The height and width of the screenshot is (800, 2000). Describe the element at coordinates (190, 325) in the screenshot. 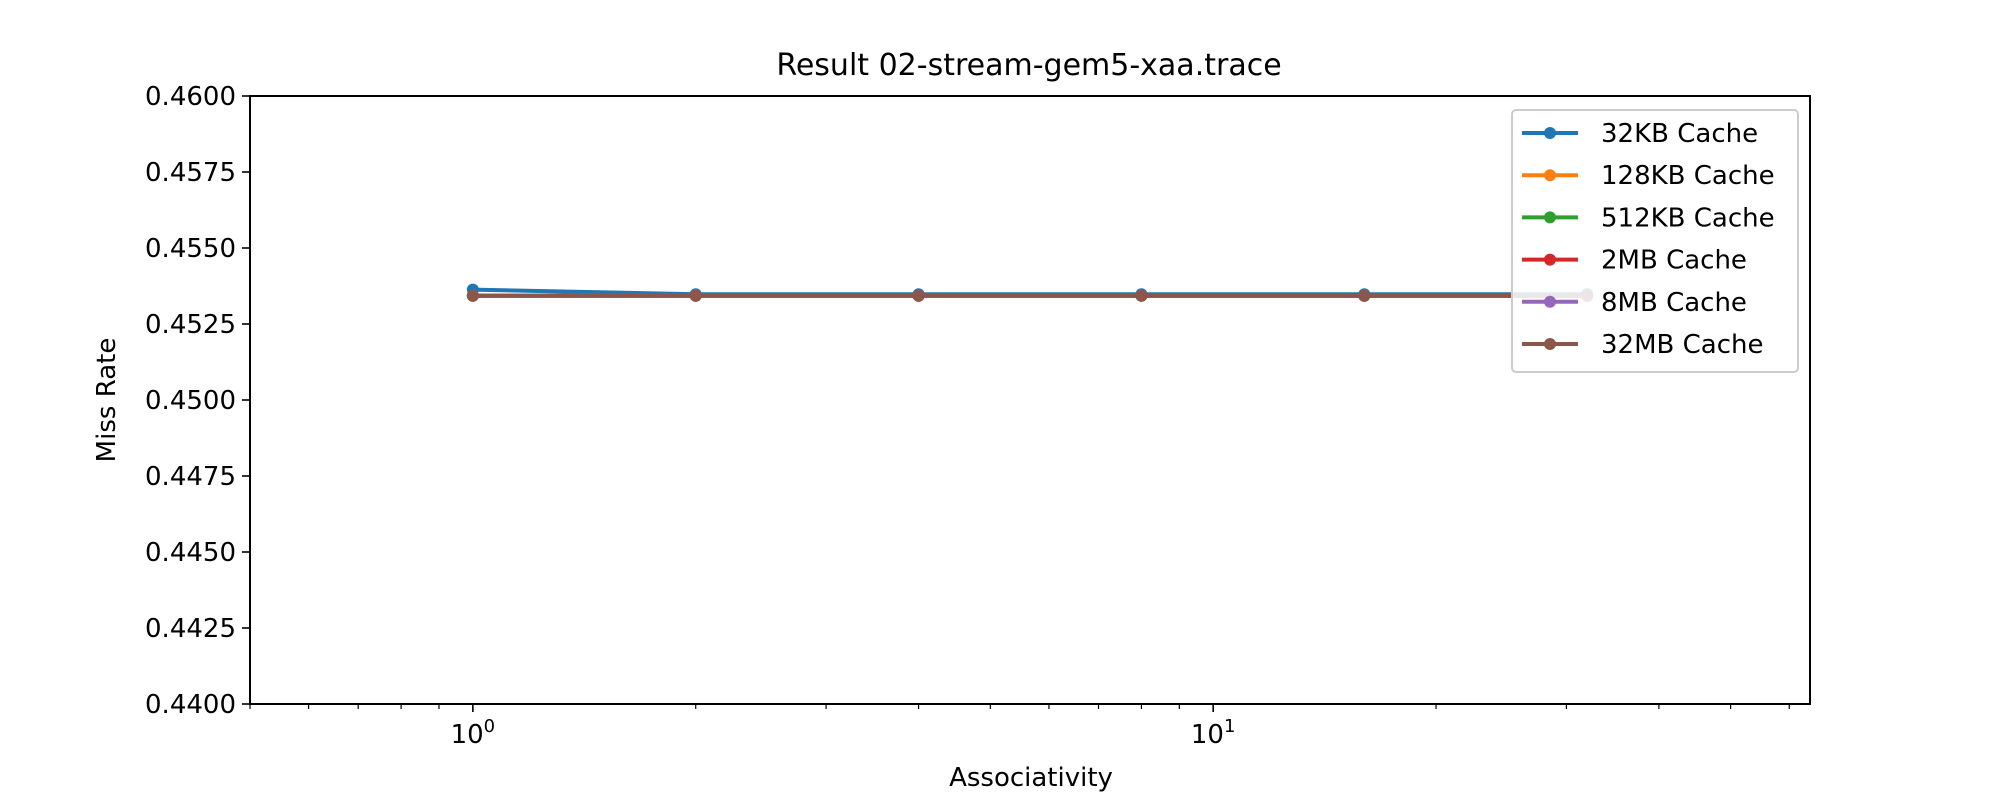

I see `y-tick-label: 0.4525` at that location.